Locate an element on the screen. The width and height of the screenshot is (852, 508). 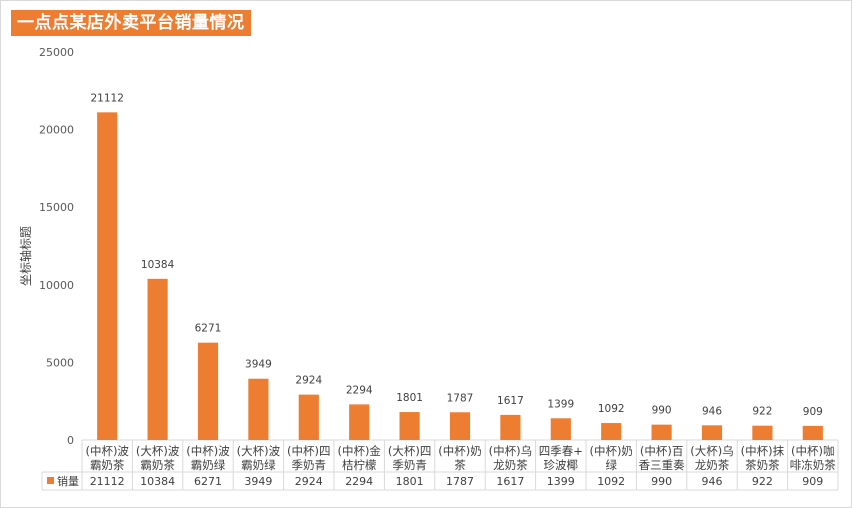
y-tick-label: 5000 is located at coordinates (60, 362).